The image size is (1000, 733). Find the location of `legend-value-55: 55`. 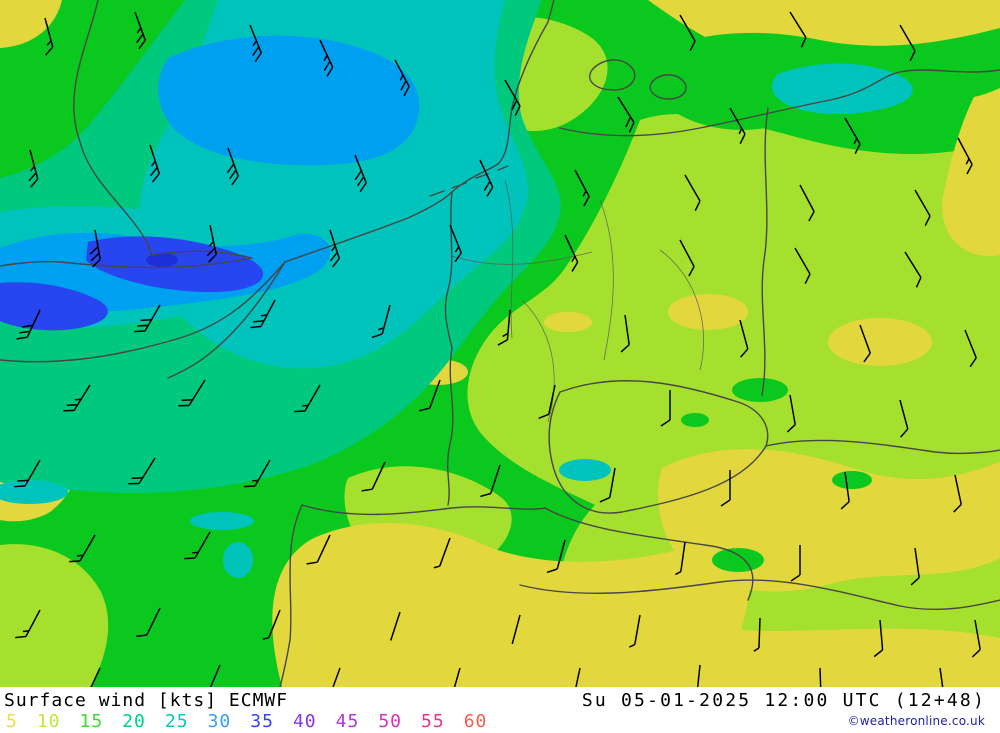

legend-value-55: 55 is located at coordinates (433, 721).